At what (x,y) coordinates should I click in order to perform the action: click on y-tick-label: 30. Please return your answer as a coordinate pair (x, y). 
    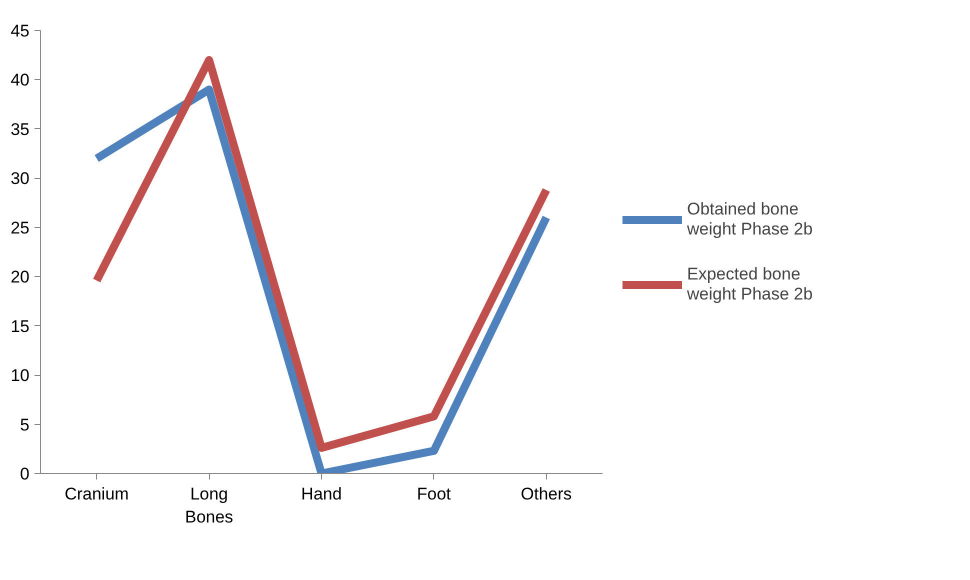
    Looking at the image, I should click on (20, 178).